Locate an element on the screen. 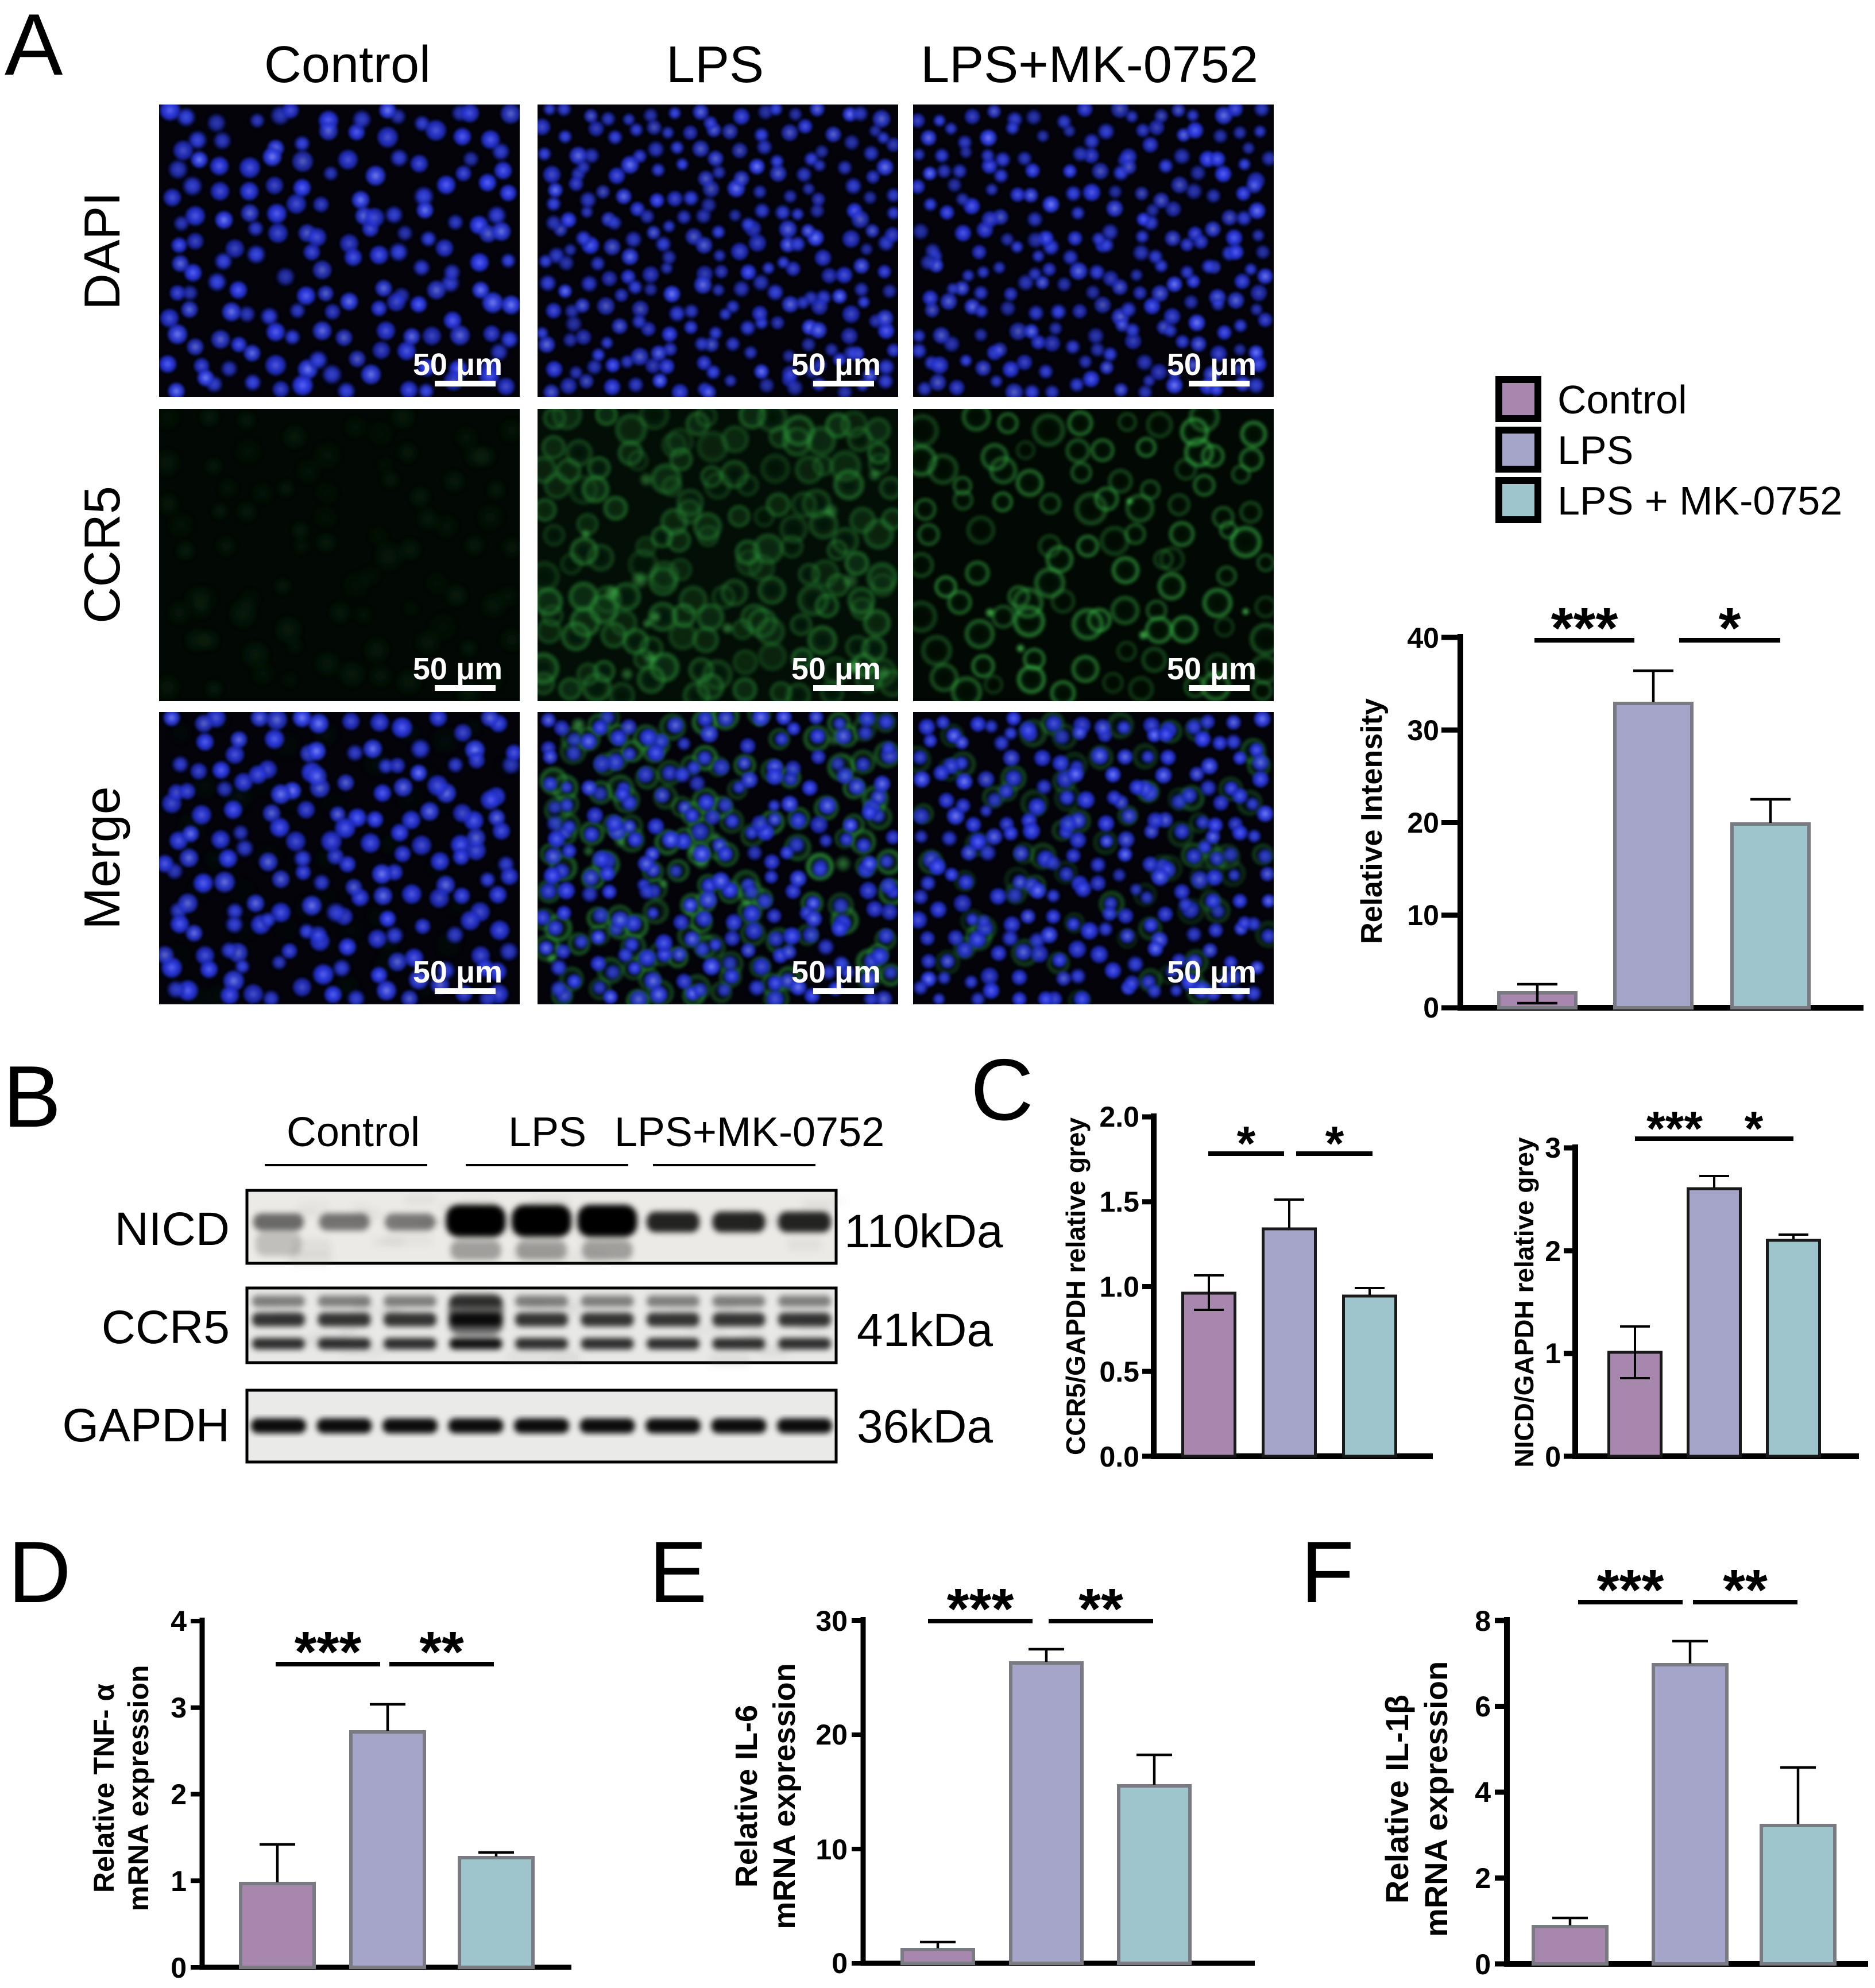 This screenshot has height=1988, width=1875. svg-text: 0.0 is located at coordinates (1119, 1457).